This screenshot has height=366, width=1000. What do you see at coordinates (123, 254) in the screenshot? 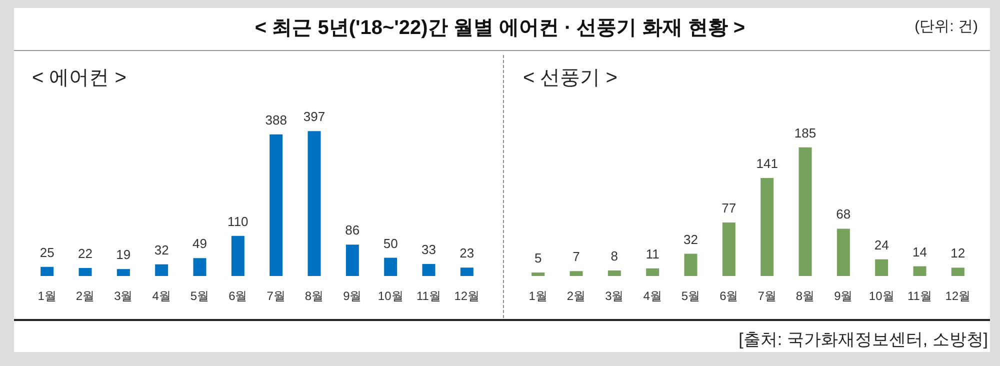
I see `data-label: 19` at bounding box center [123, 254].